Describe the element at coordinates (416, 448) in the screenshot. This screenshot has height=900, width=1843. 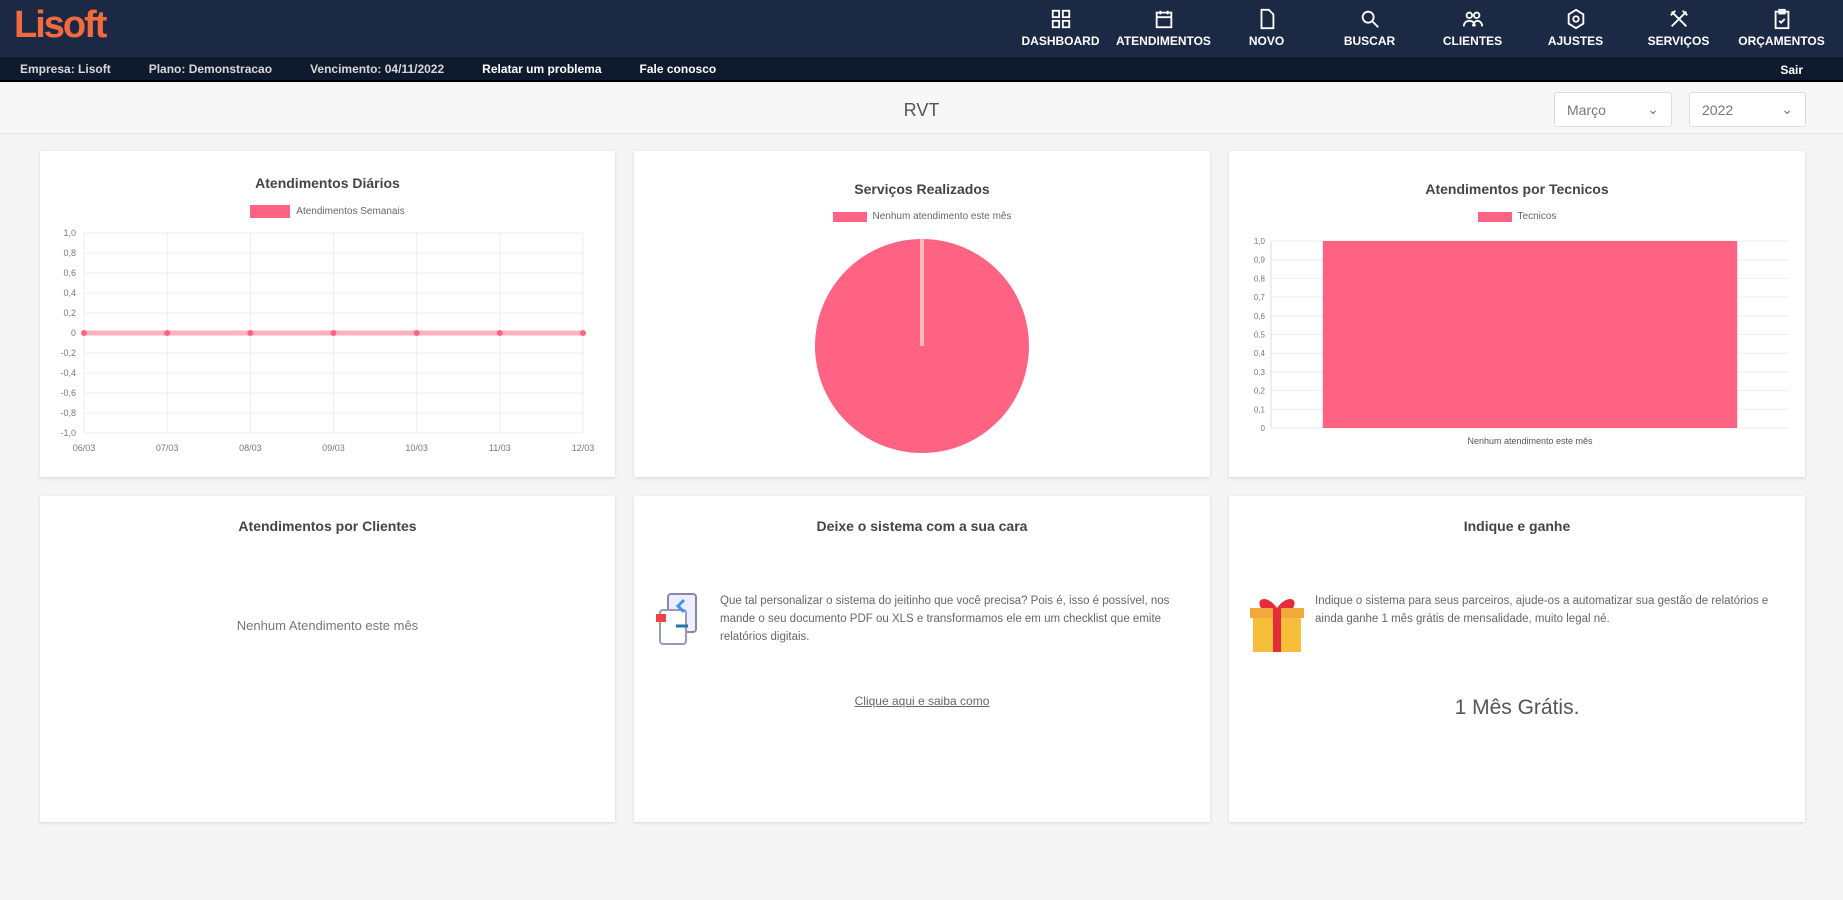
I see `x-tick-label: 10/03` at that location.